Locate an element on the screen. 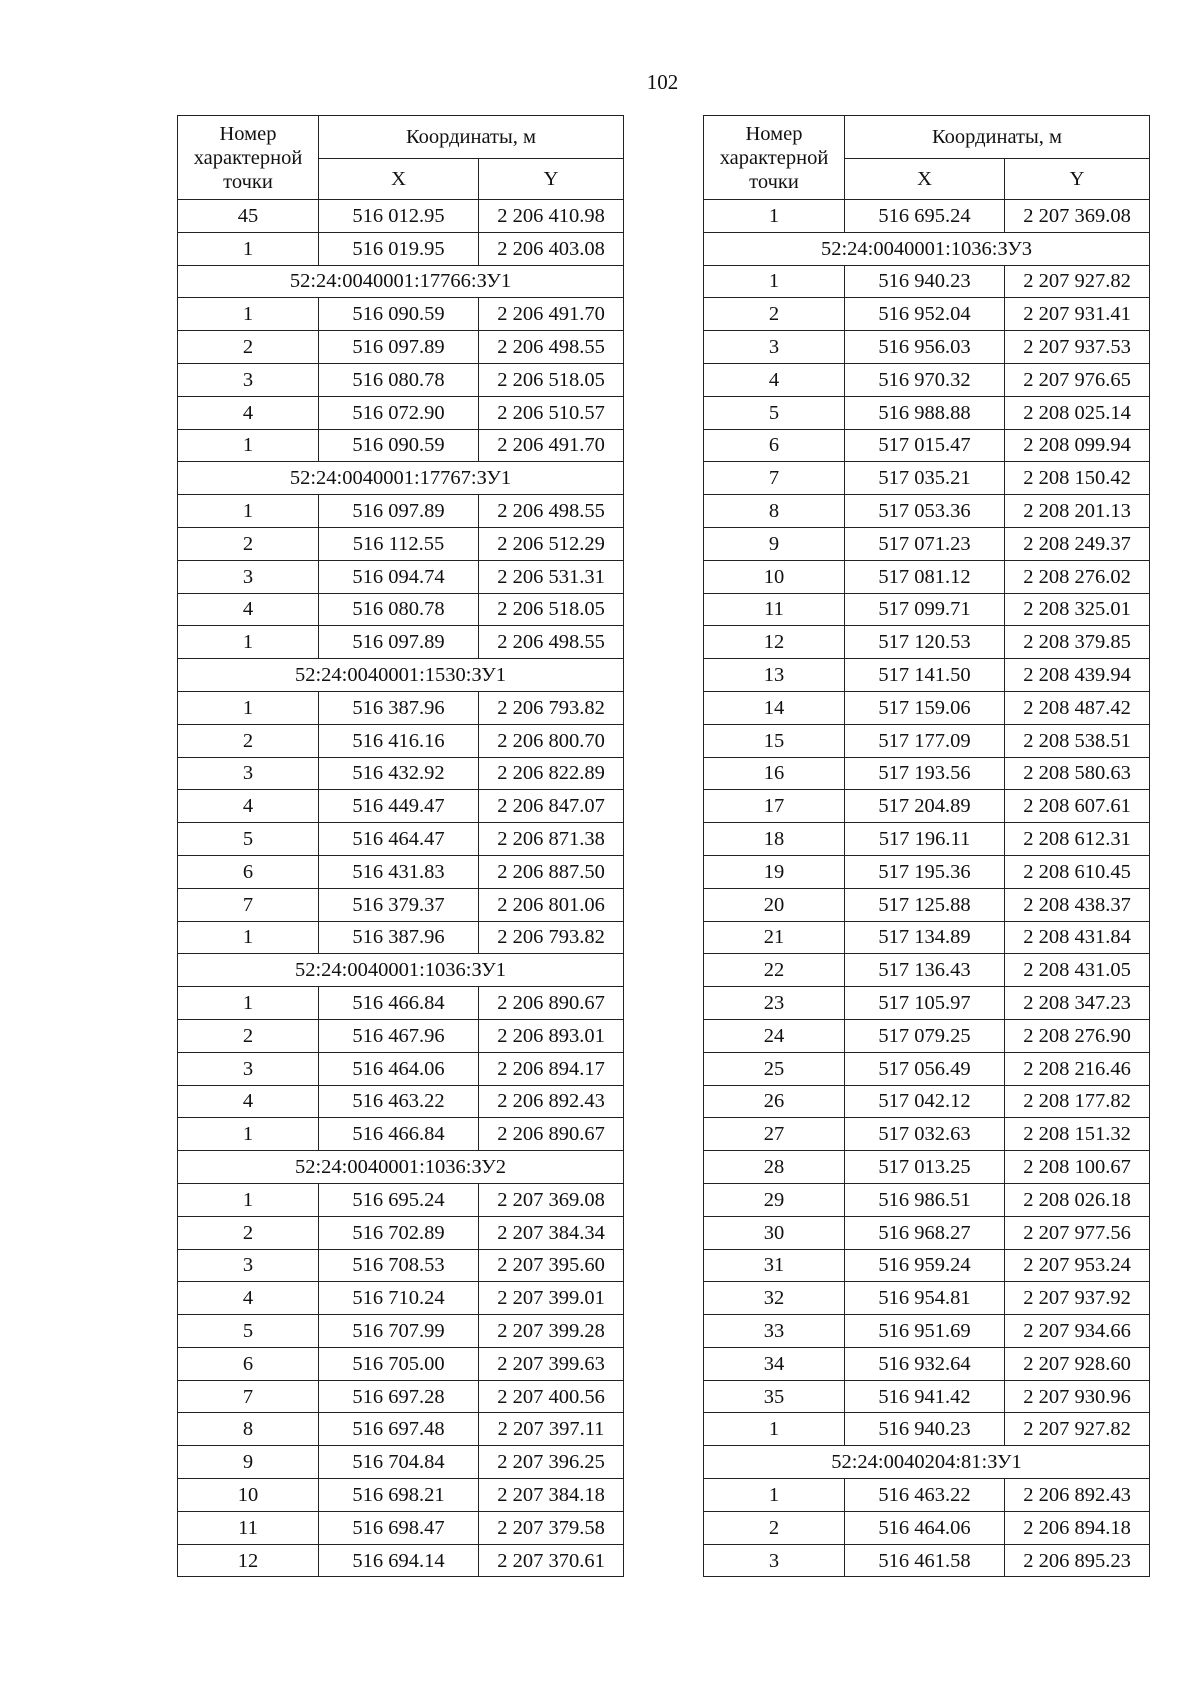 The height and width of the screenshot is (1697, 1200). table-row: 2 516 112.55 2 206 512.29 is located at coordinates (400, 543).